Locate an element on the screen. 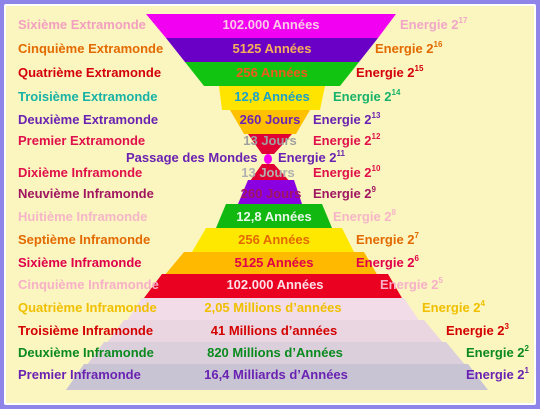 This screenshot has height=409, width=540. energy-exponent: 12 is located at coordinates (376, 136).